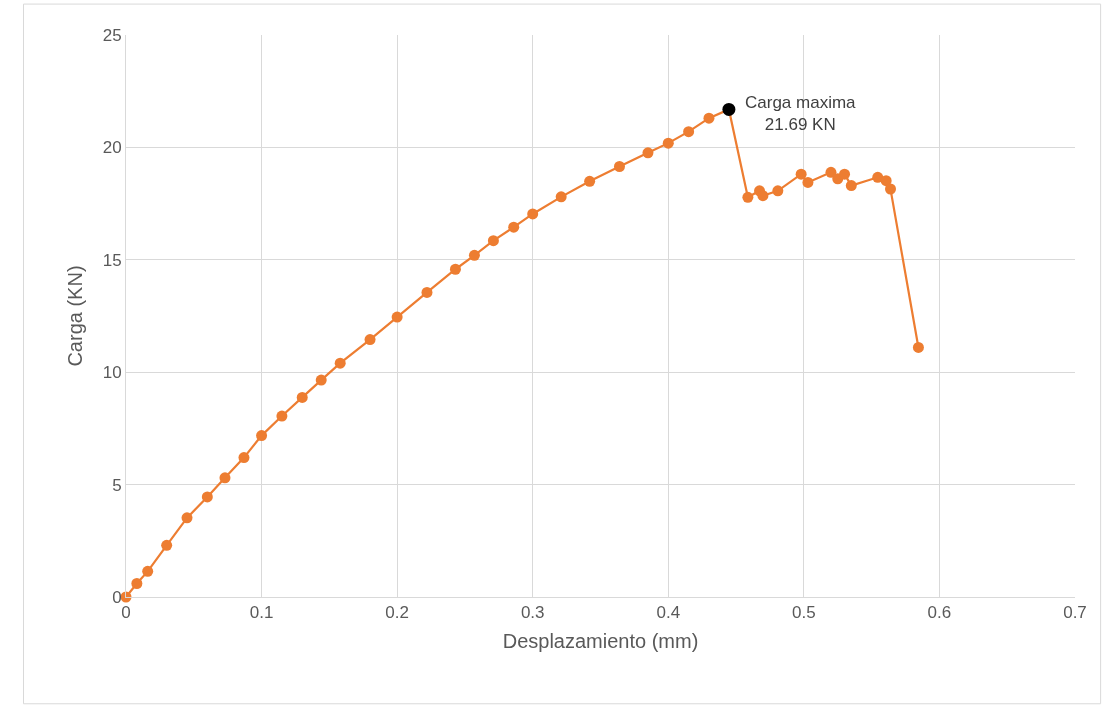 This screenshot has height=708, width=1107. I want to click on x-tick-label: 0.5, so click(804, 613).